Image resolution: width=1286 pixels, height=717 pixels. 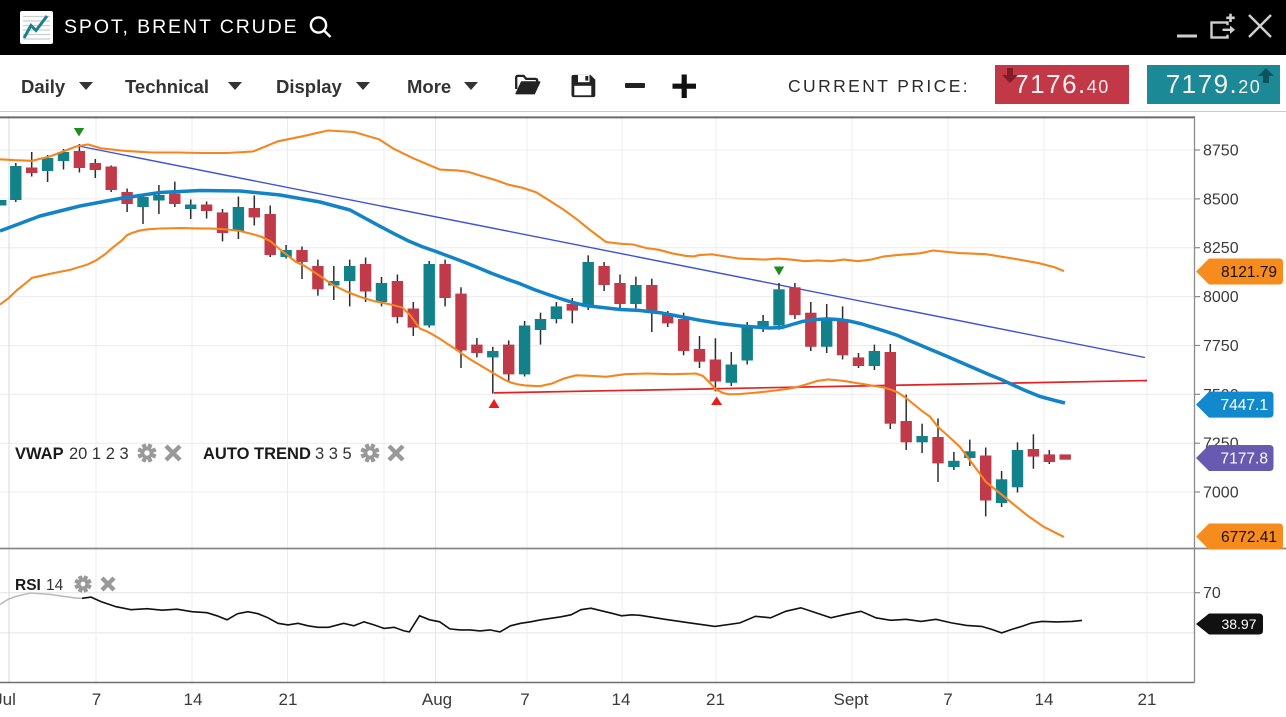 I want to click on svg-text: Aug, so click(x=437, y=699).